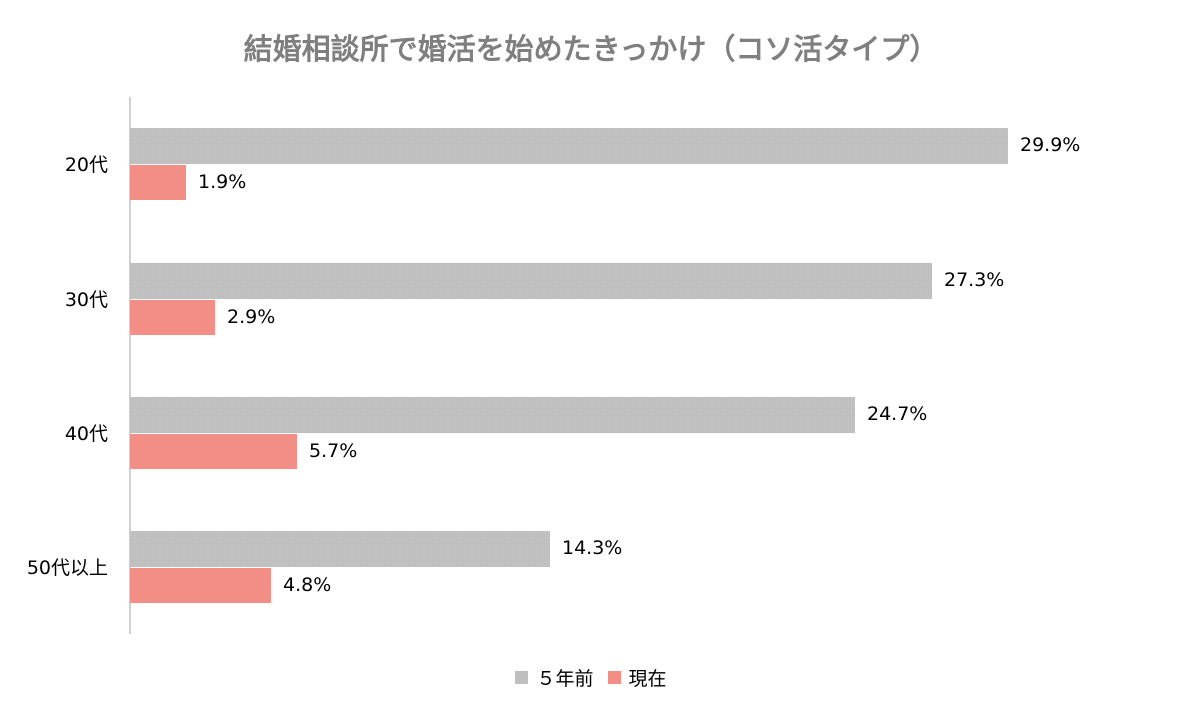 This screenshot has height=709, width=1182. What do you see at coordinates (614, 677) in the screenshot?
I see `legend-swatch-red` at bounding box center [614, 677].